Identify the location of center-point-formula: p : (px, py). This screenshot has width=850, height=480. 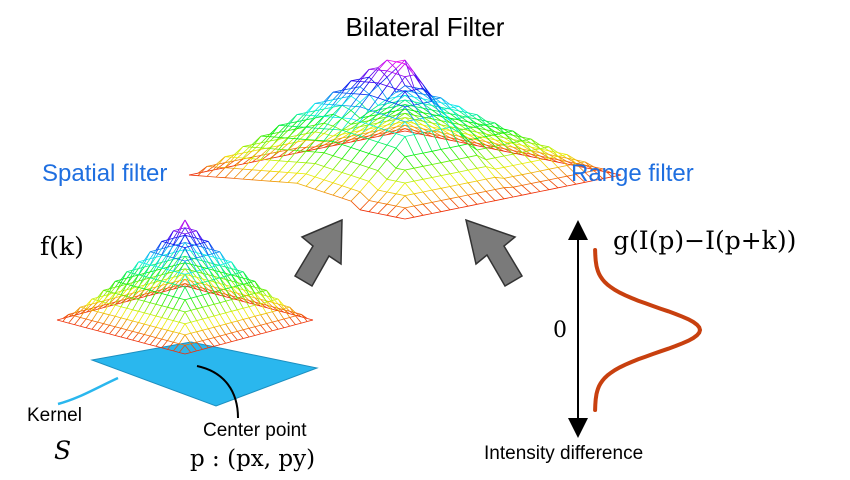
(253, 459).